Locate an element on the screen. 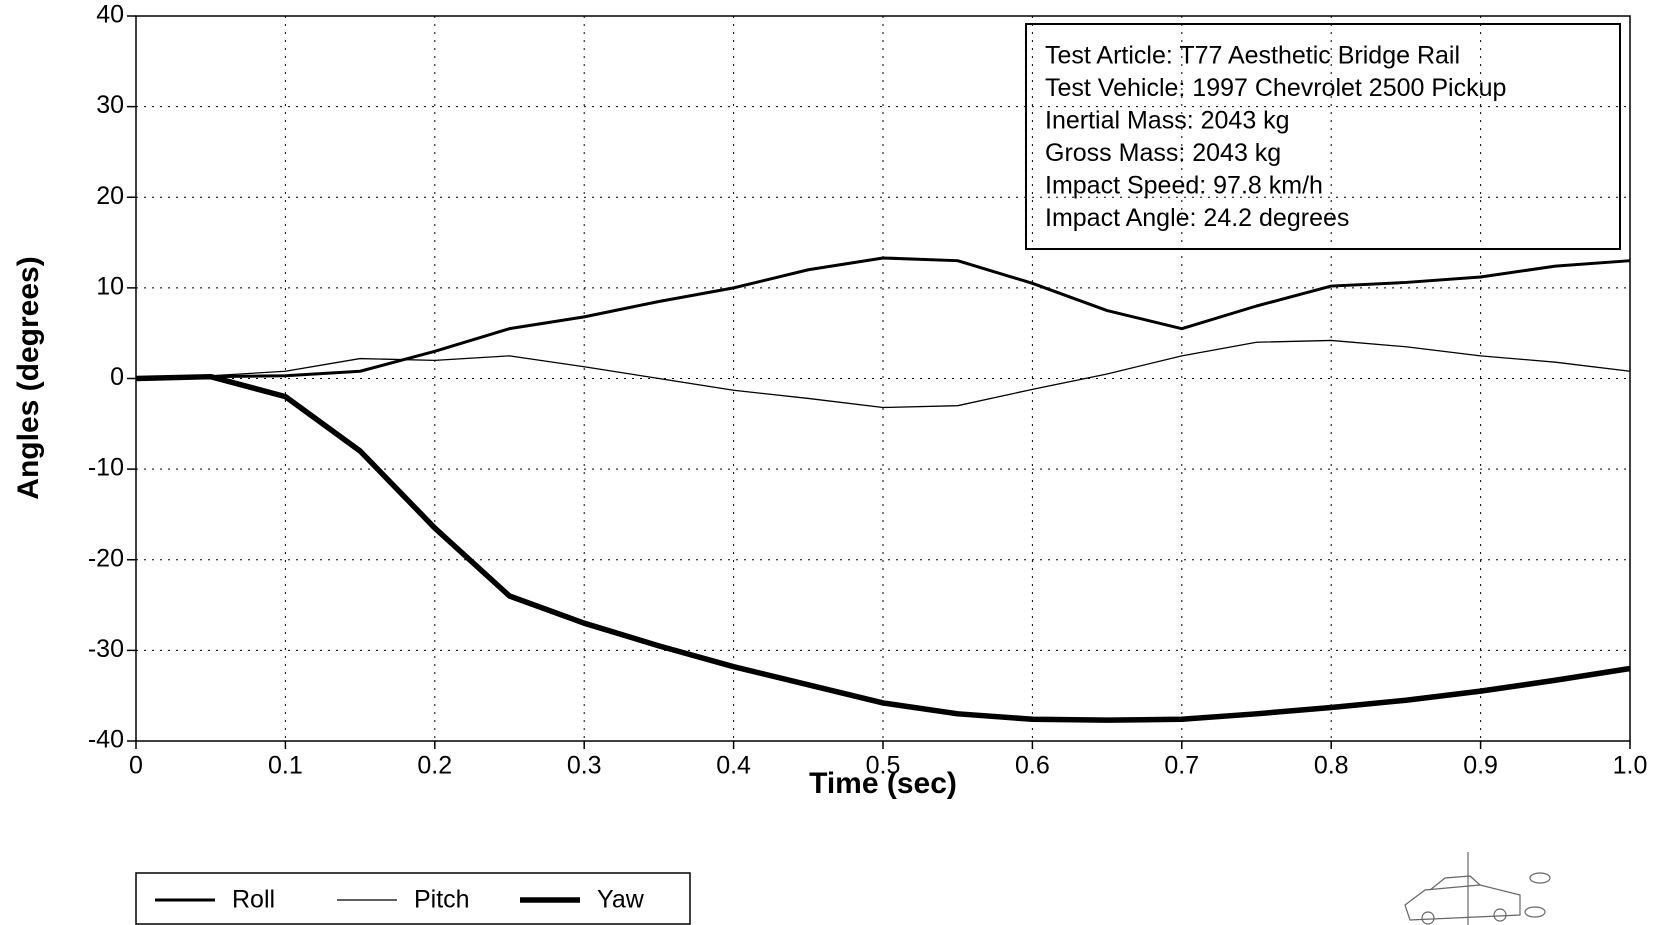 The height and width of the screenshot is (925, 1656). vehicle-icon is located at coordinates (1477, 888).